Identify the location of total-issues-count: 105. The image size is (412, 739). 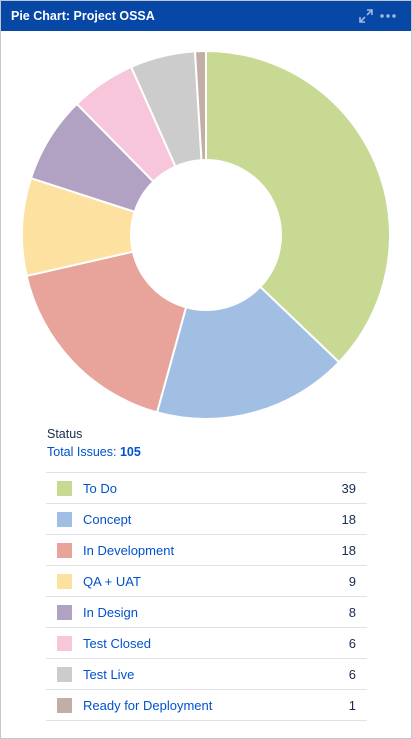
(130, 452).